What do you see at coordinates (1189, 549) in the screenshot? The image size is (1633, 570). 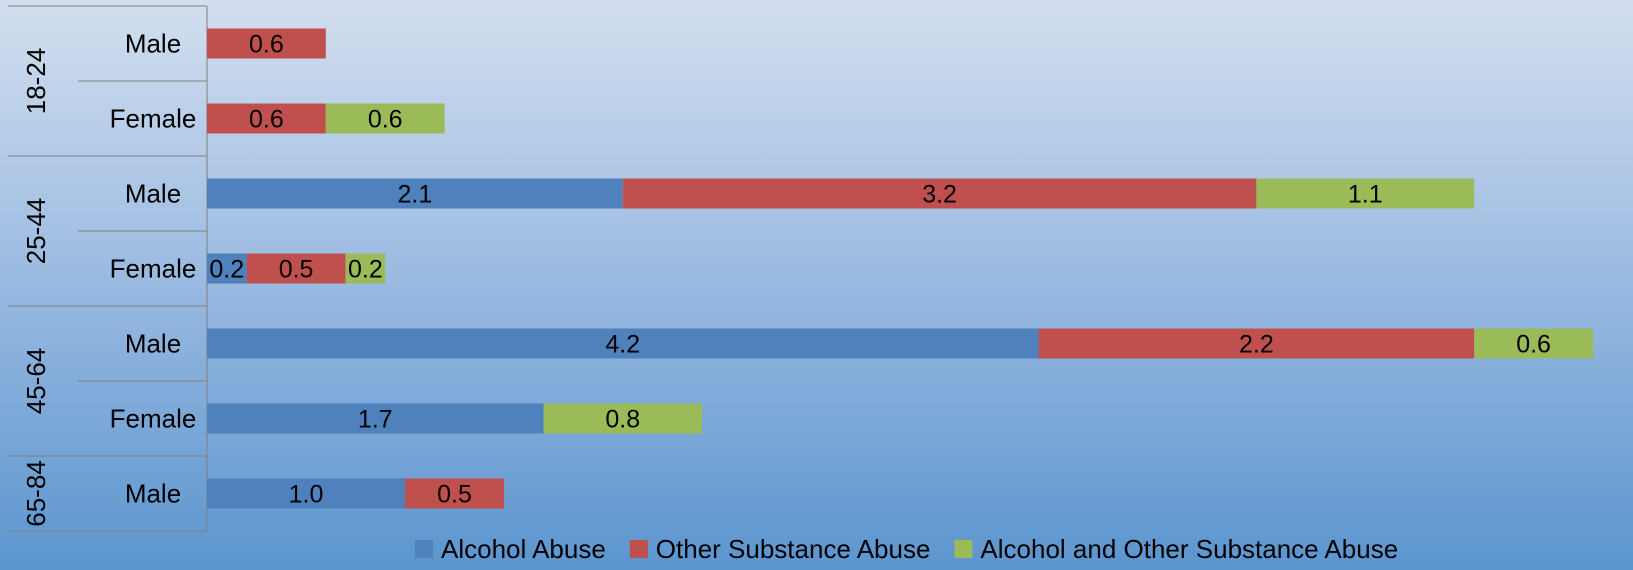 I see `legend-label: Alcohol and Other Substance Abuse` at bounding box center [1189, 549].